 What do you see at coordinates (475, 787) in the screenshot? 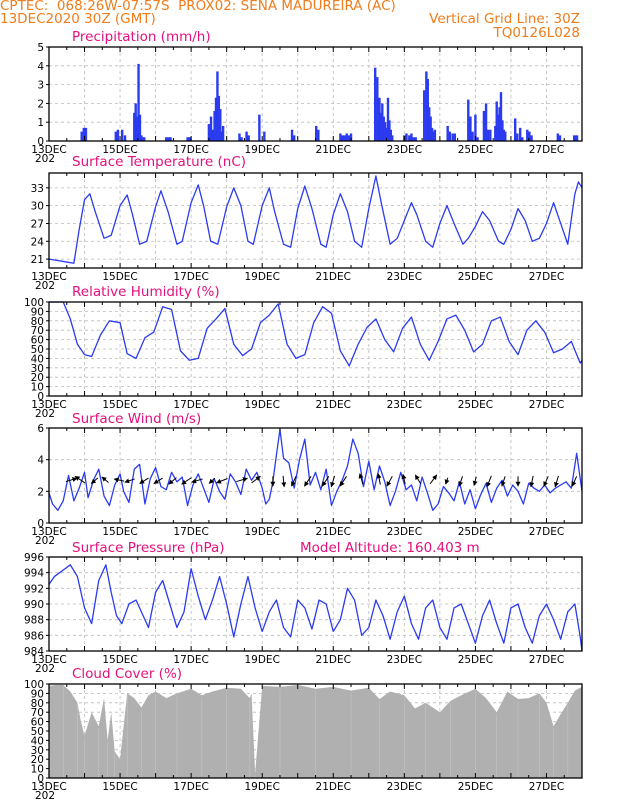
I see `cloud-xtick-label: 25DEC` at bounding box center [475, 787].